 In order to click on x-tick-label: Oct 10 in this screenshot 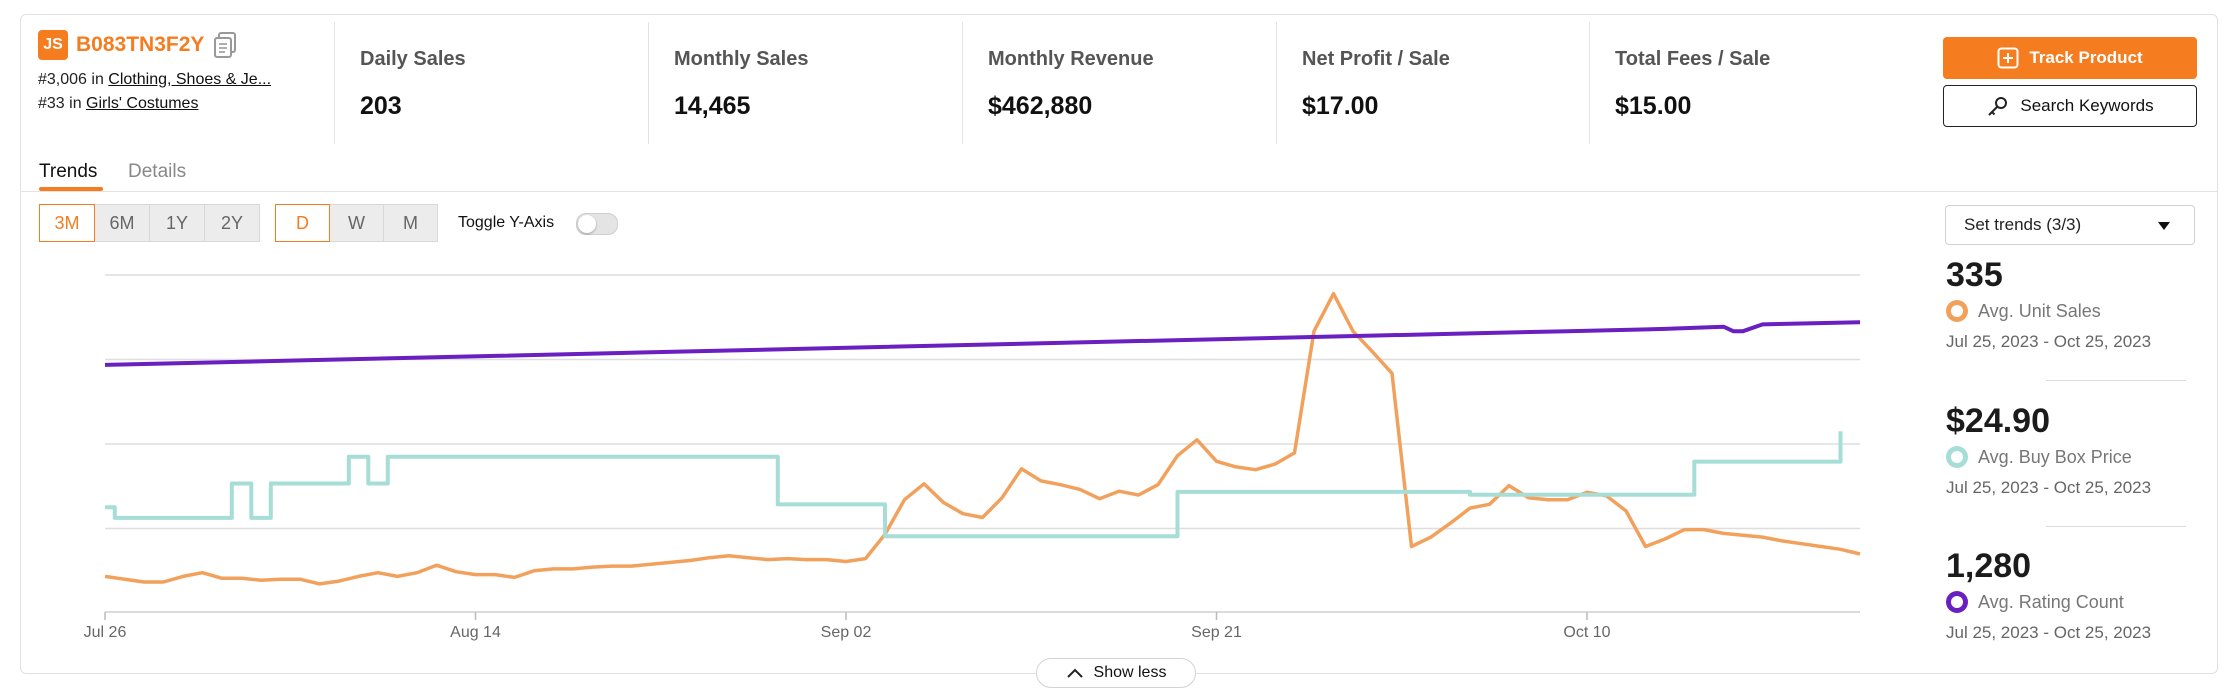, I will do `click(1586, 632)`.